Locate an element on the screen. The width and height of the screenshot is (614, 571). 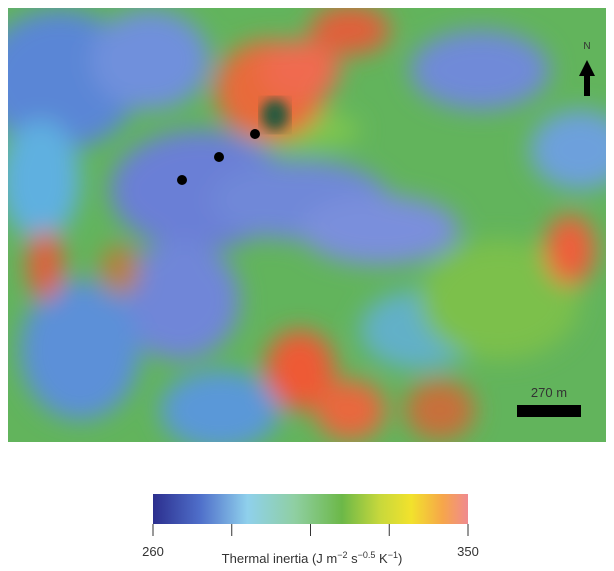
north-arrow is located at coordinates (587, 78).